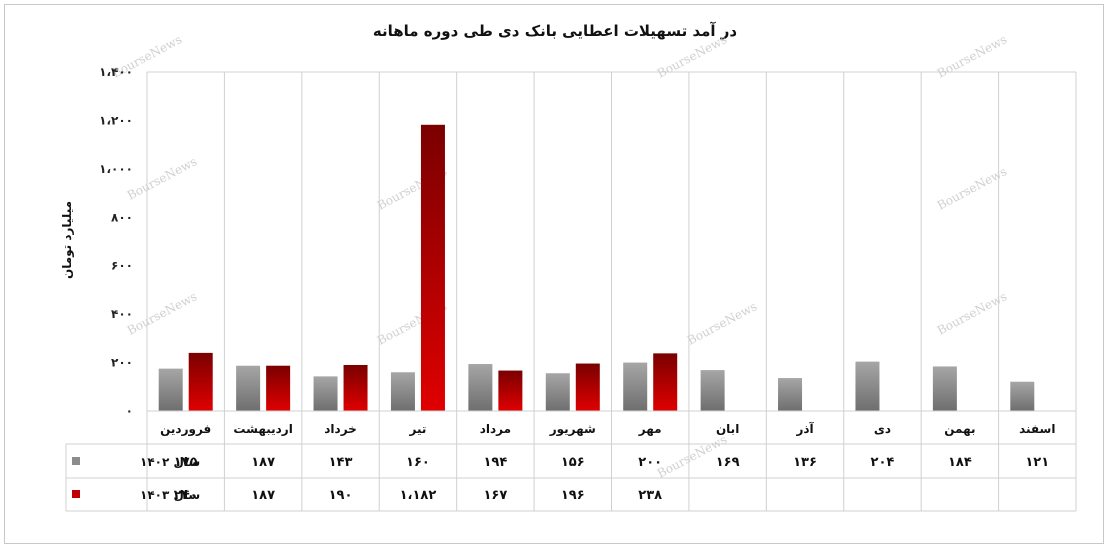  Describe the element at coordinates (883, 462) in the screenshot. I see `data-label: ۲۰۴` at that location.